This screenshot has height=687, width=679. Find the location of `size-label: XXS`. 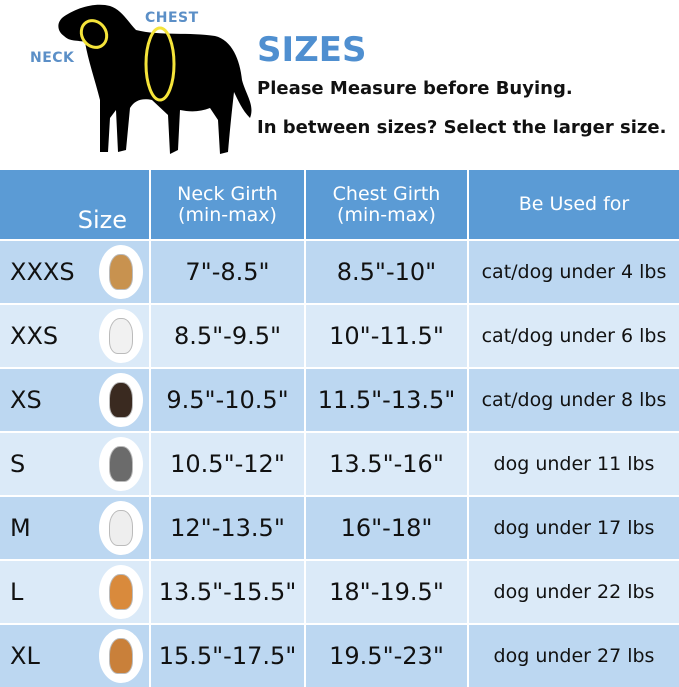

size-label: XXS is located at coordinates (34, 336).